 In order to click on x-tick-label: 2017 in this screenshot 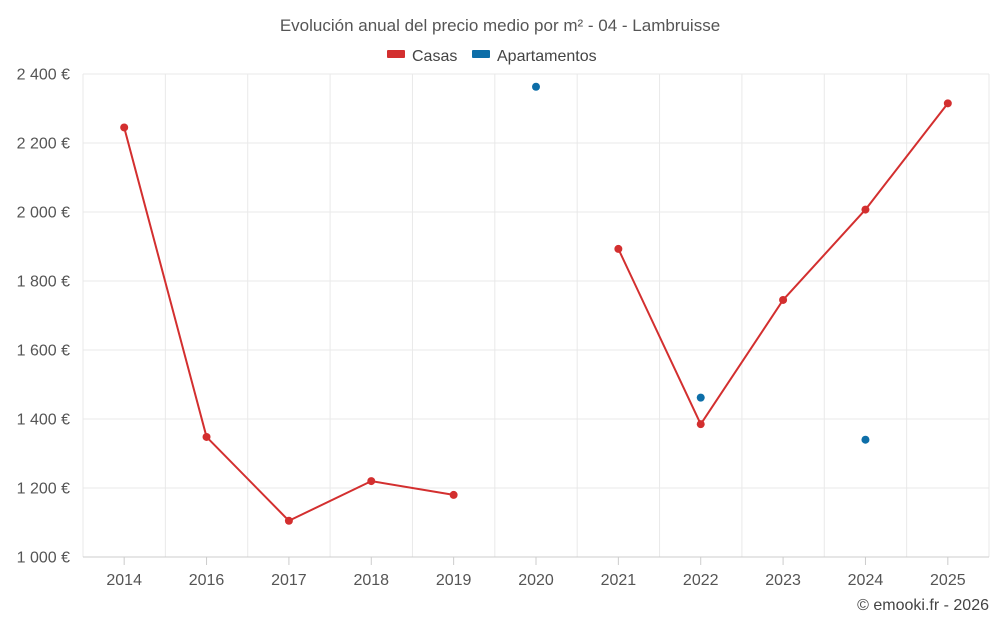, I will do `click(289, 580)`.